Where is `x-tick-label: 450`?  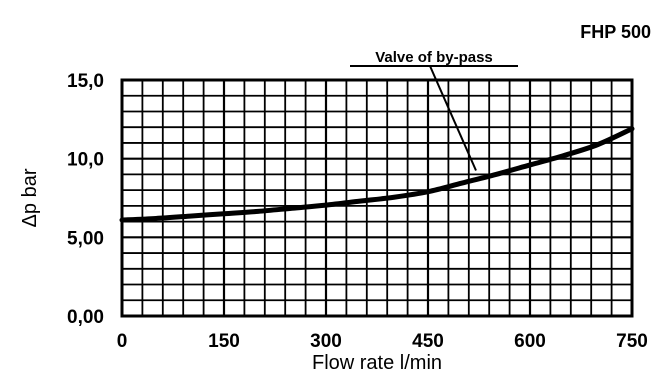
x-tick-label: 450 is located at coordinates (428, 341).